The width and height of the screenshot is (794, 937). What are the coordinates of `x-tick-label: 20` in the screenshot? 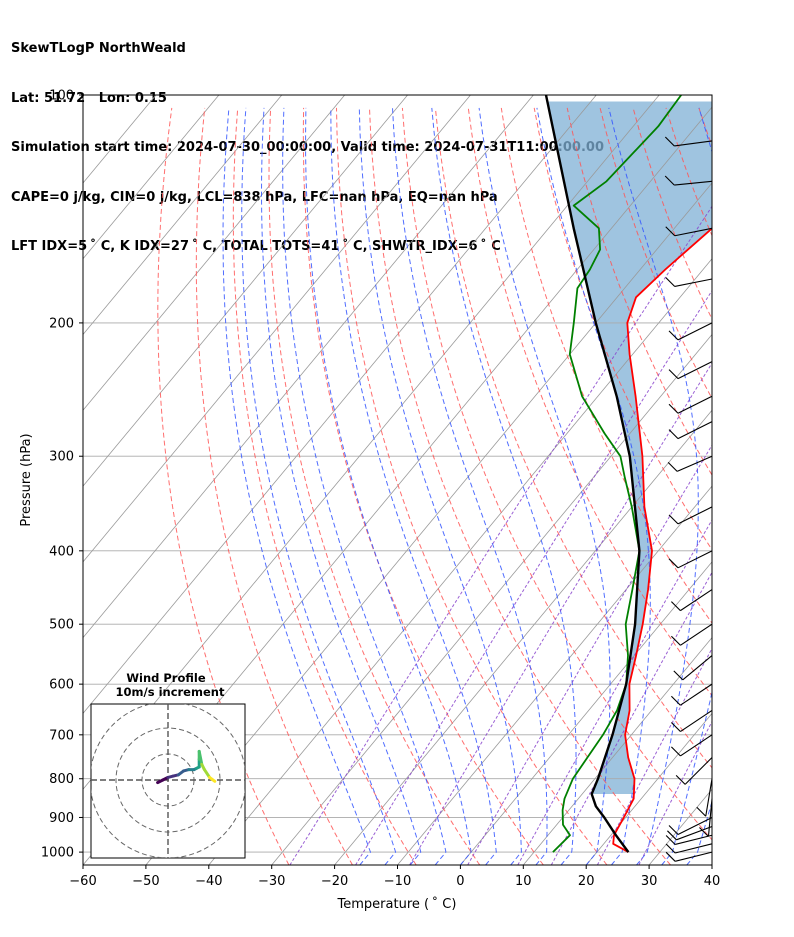 It's located at (586, 881).